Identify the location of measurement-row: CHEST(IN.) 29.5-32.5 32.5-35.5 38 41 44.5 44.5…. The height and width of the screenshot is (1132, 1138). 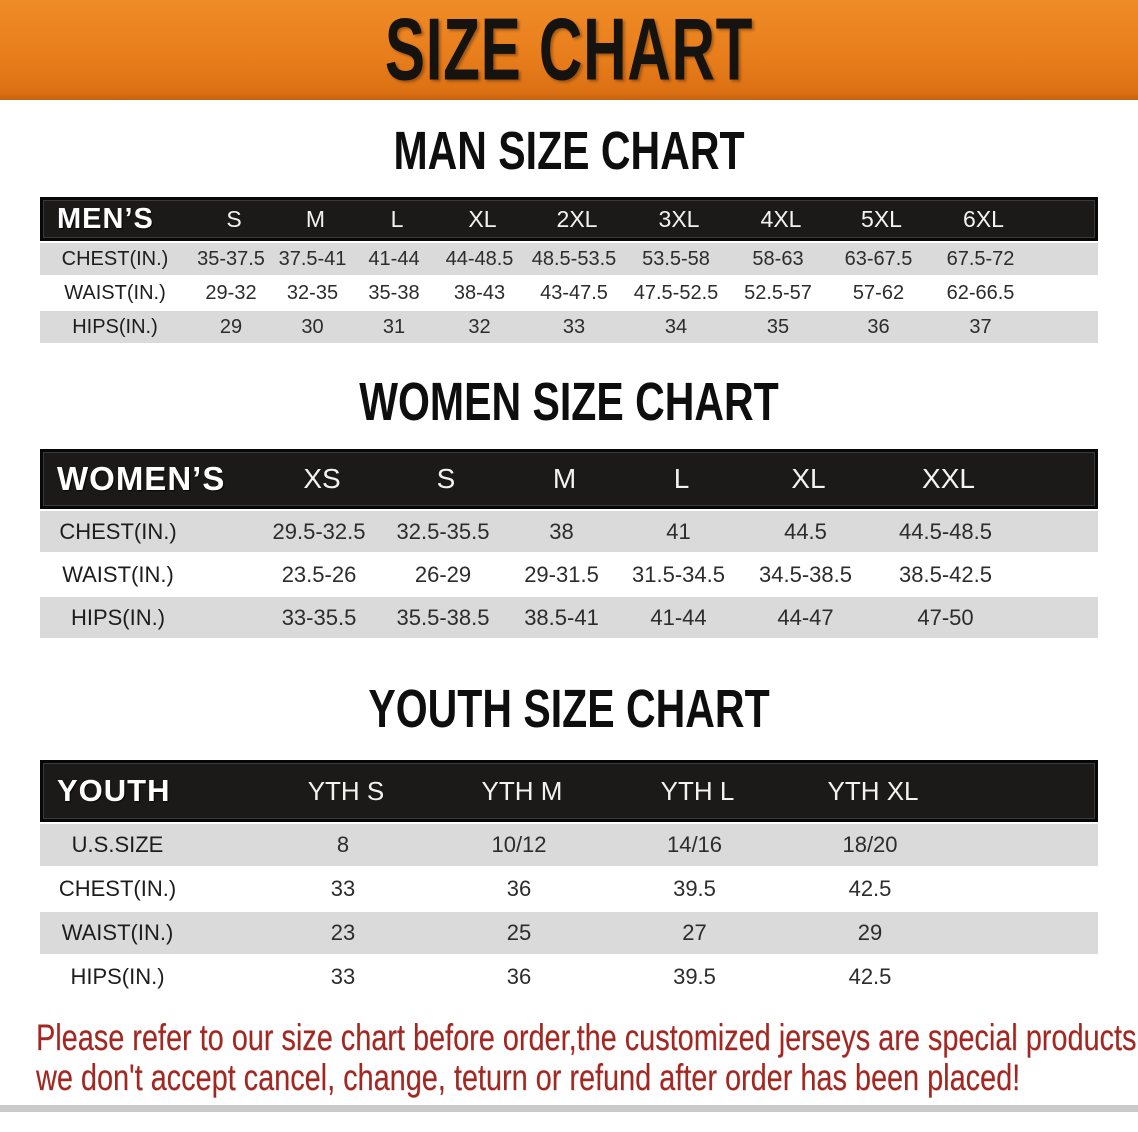
(569, 530).